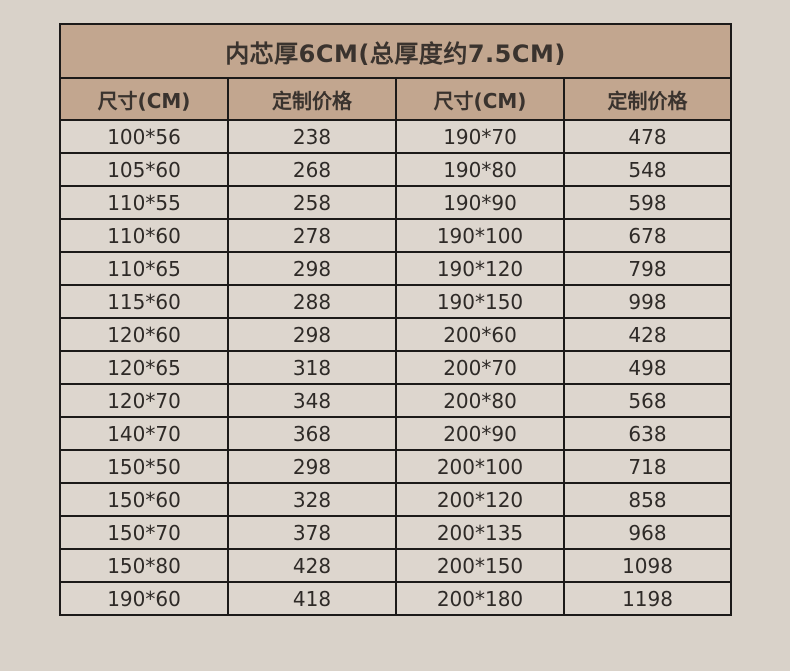  I want to click on table-row: 140*70 368 200*90 638, so click(396, 433).